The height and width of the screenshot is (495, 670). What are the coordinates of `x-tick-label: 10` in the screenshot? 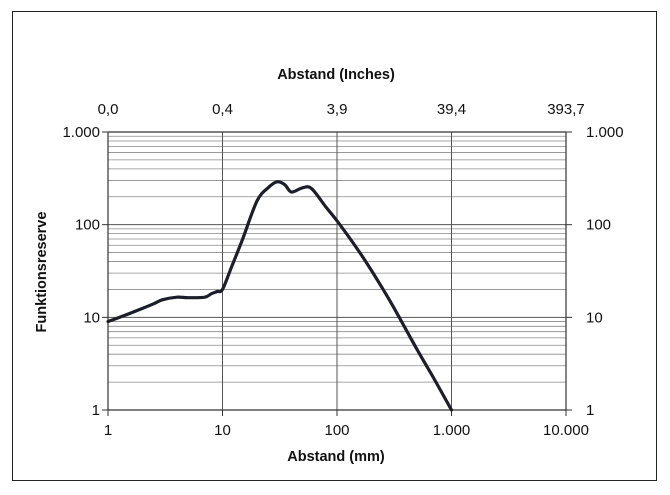 It's located at (222, 430).